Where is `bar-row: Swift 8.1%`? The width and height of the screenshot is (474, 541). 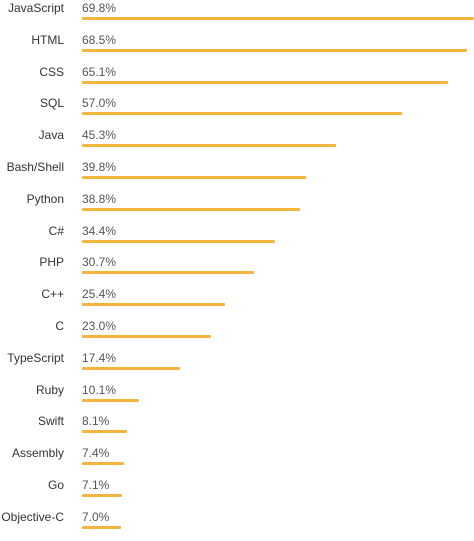 bar-row: Swift 8.1% is located at coordinates (237, 429).